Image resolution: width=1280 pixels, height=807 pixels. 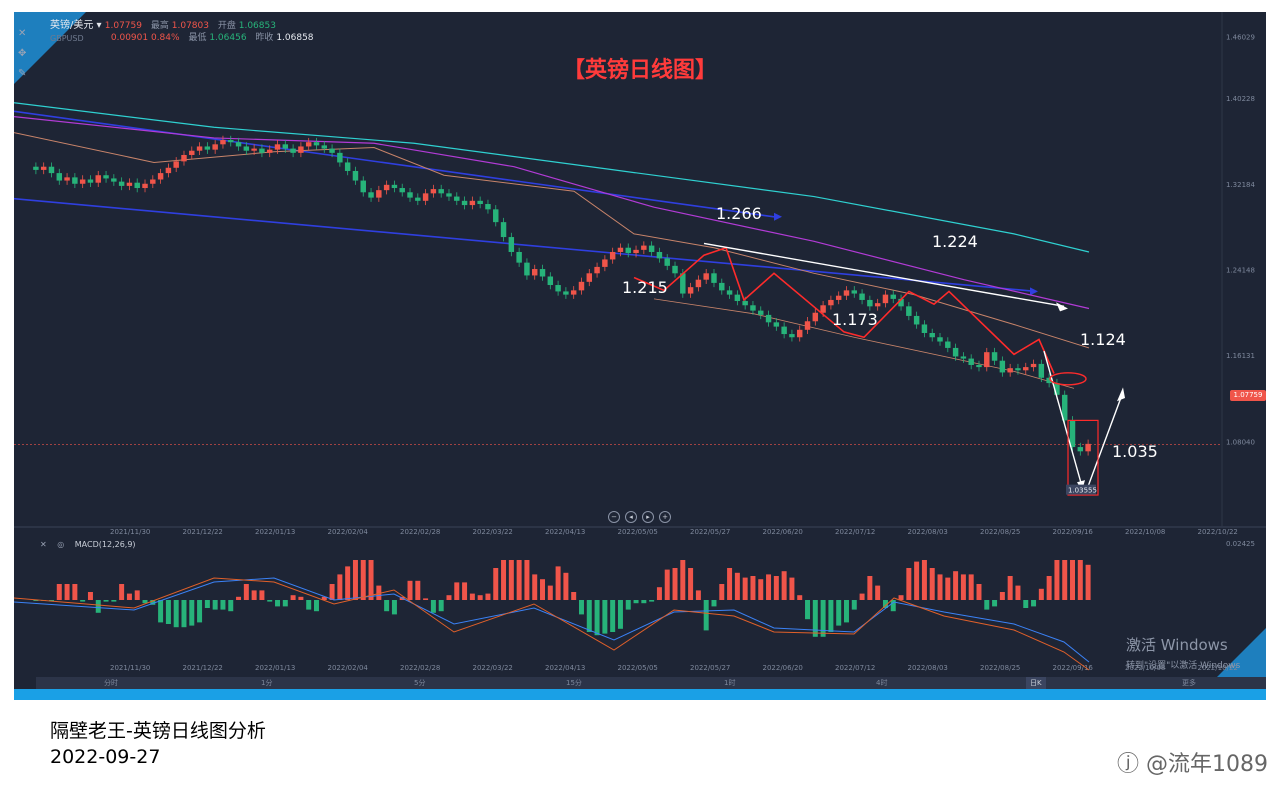 What do you see at coordinates (1145, 532) in the screenshot?
I see `date-tick-label: 2022/10/08` at bounding box center [1145, 532].